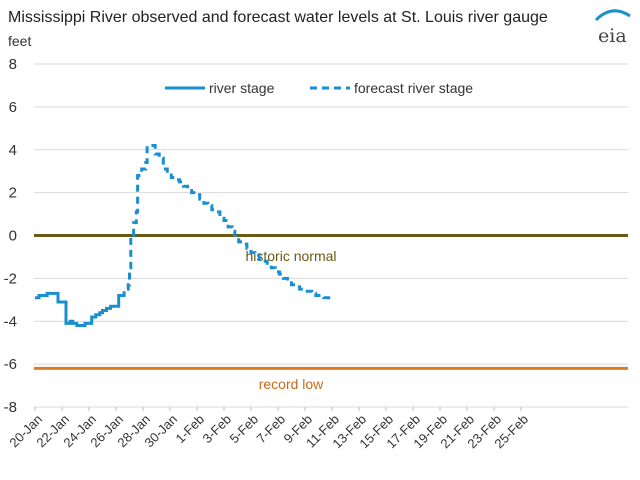 This screenshot has height=480, width=640. I want to click on series-line-forecast-river-stage, so click(227, 222).